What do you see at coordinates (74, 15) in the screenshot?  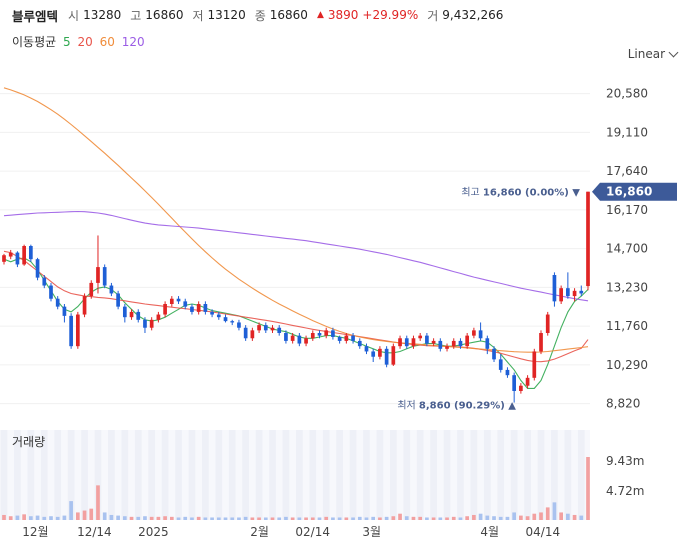 I see `open-label: 시` at bounding box center [74, 15].